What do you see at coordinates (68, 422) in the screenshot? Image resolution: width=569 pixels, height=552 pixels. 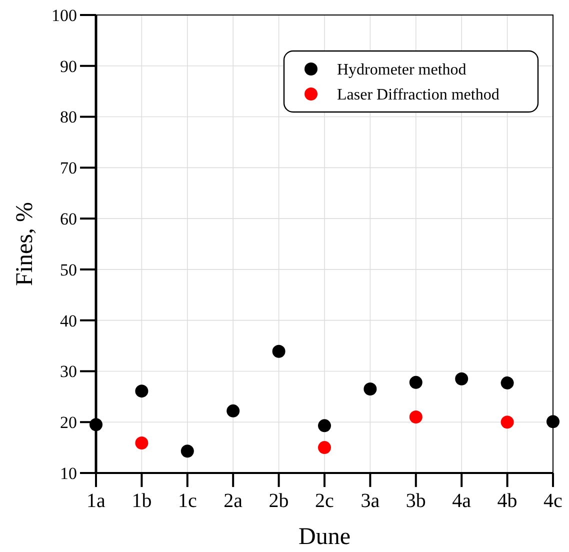 I see `y-tick-label: 20` at bounding box center [68, 422].